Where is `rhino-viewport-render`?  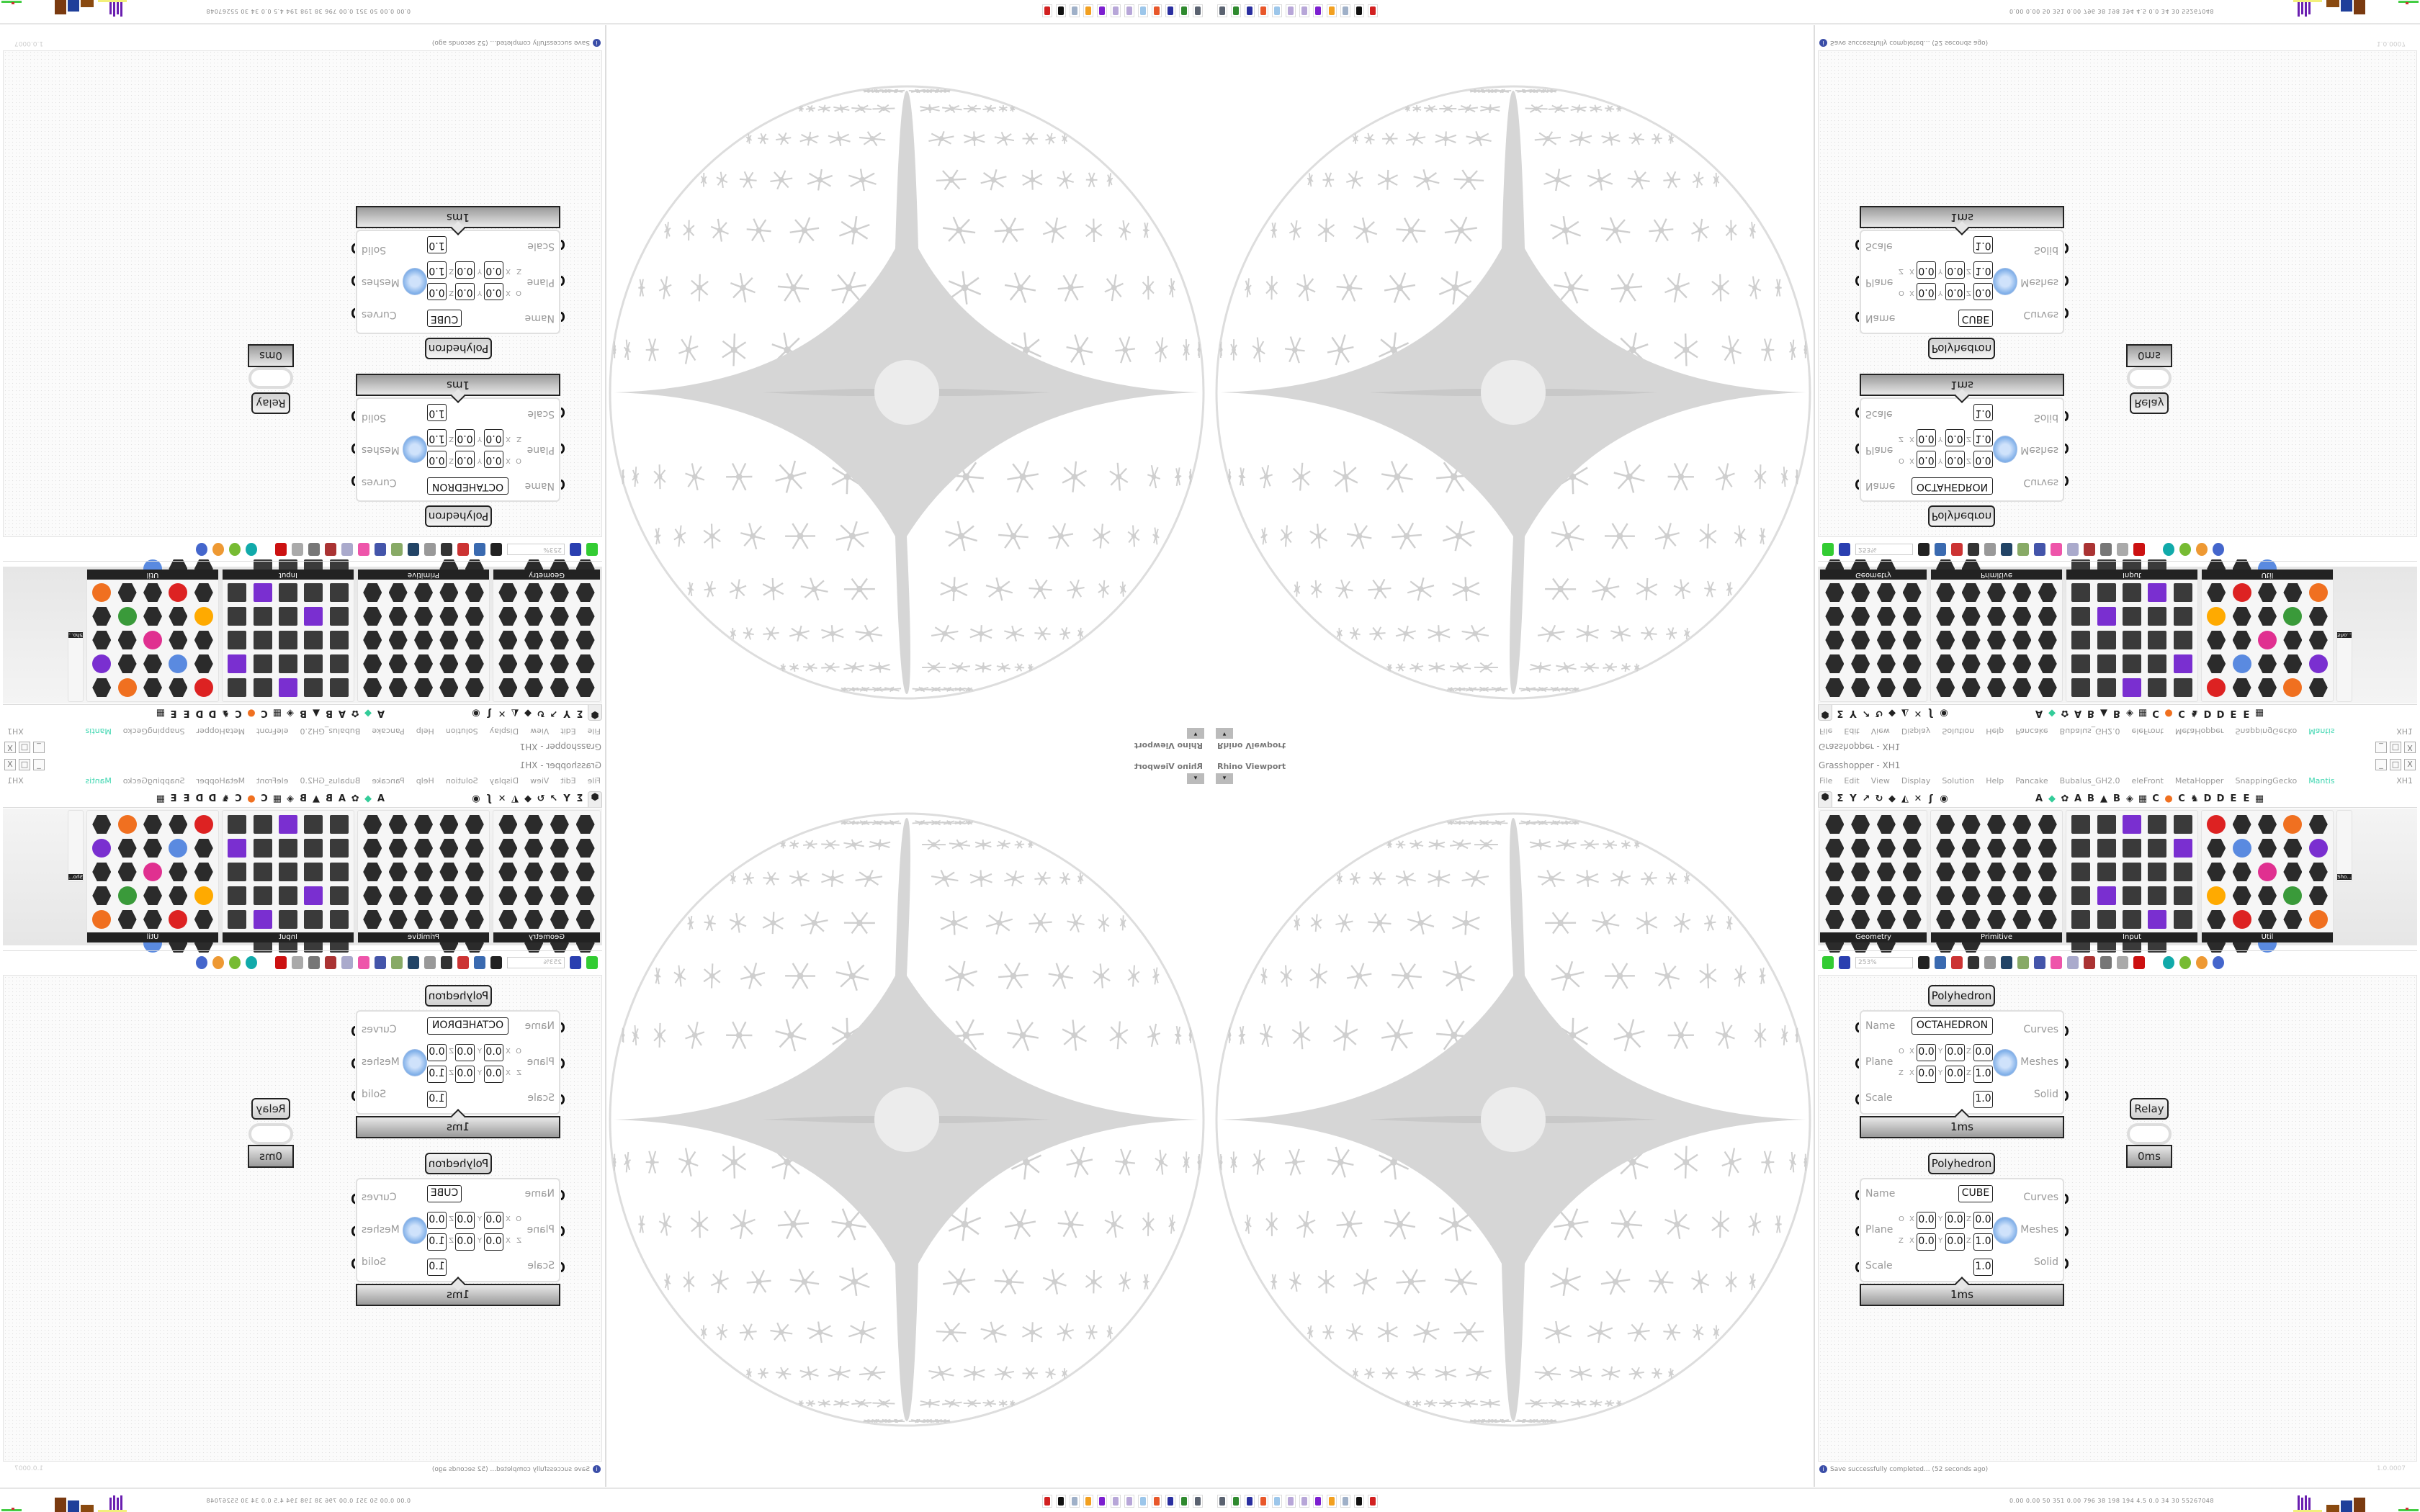
rhino-viewport-render is located at coordinates (1512, 1136).